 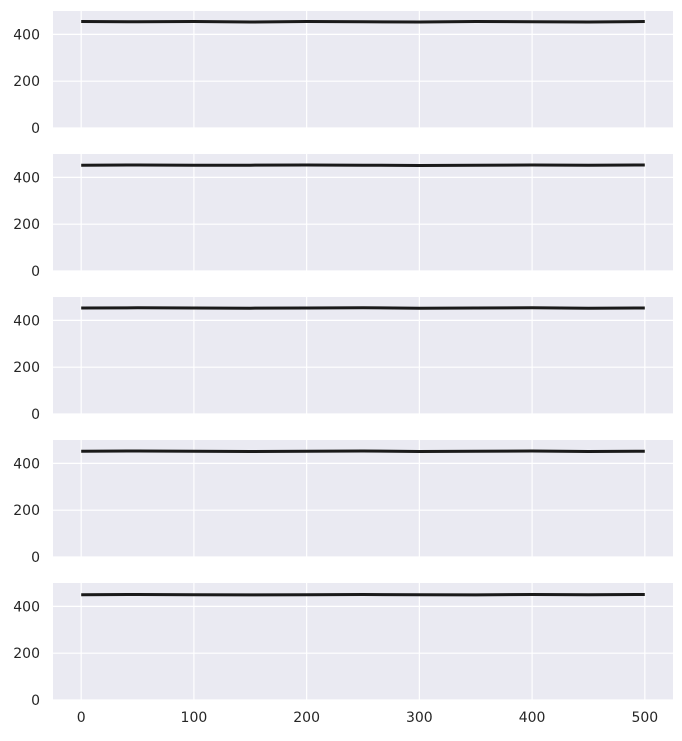 What do you see at coordinates (81, 718) in the screenshot?
I see `x-tick-label: 0` at bounding box center [81, 718].